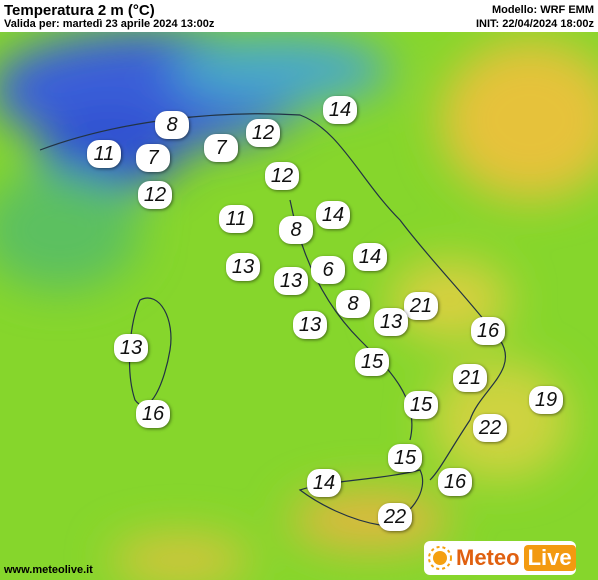 Image resolution: width=598 pixels, height=580 pixels. Describe the element at coordinates (542, 10) in the screenshot. I see `model: Modello: WRF EMM` at that location.